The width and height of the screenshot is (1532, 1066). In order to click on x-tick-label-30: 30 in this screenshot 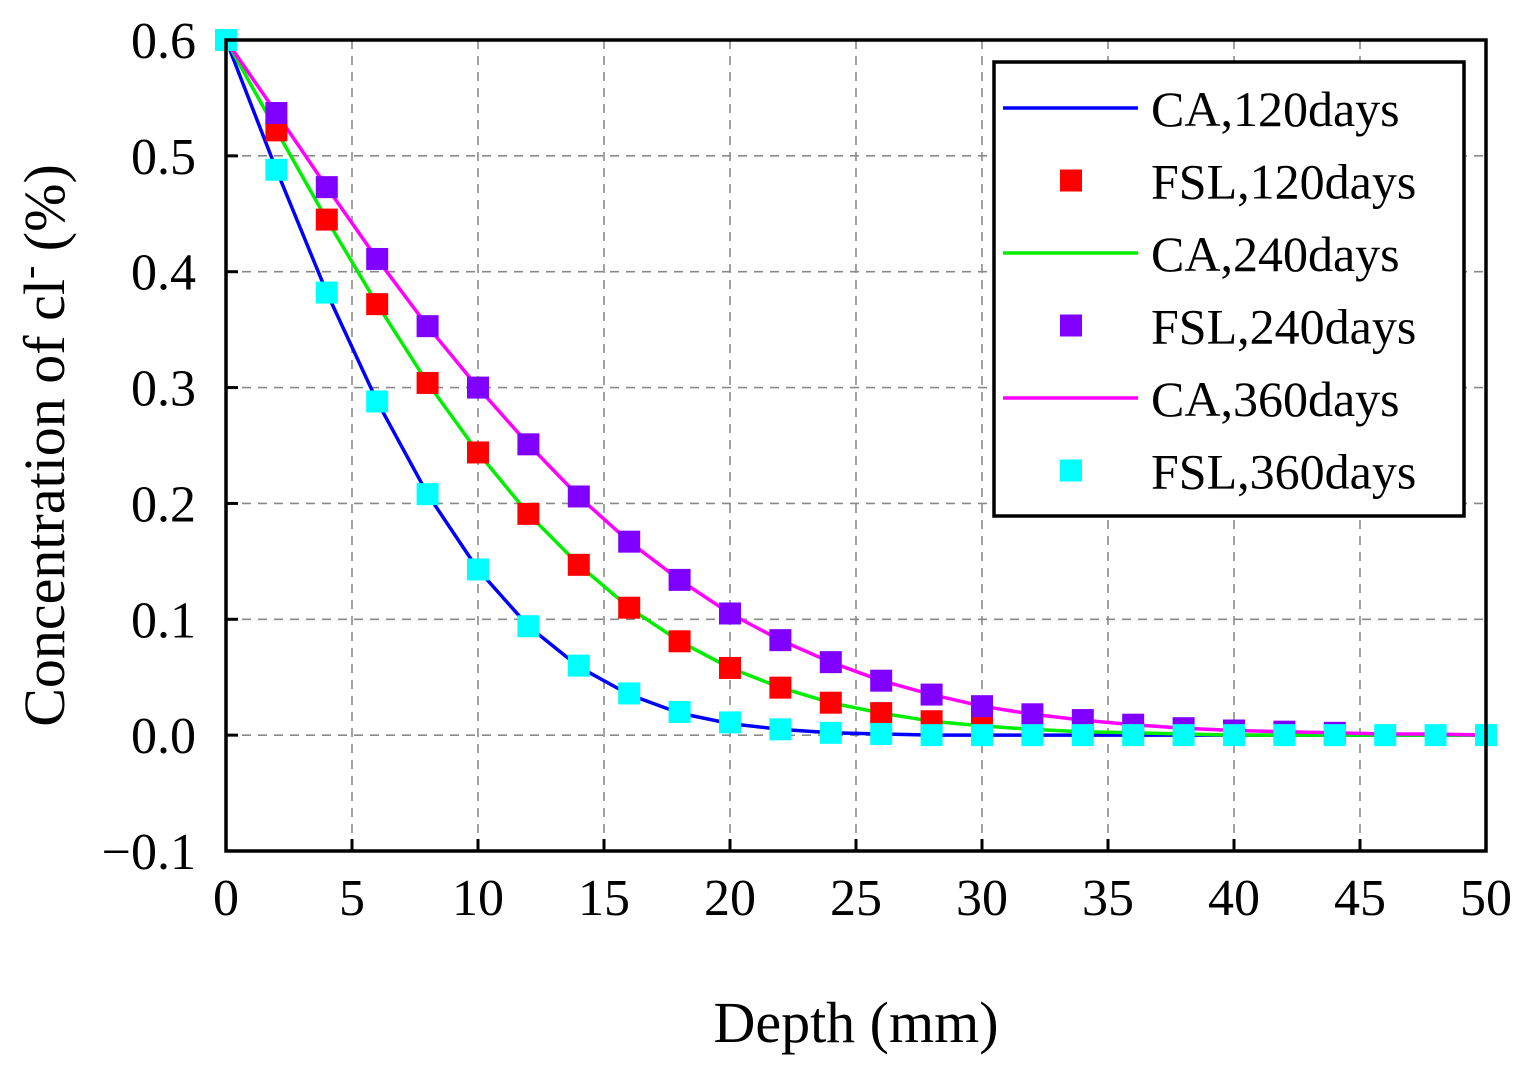, I will do `click(982, 898)`.